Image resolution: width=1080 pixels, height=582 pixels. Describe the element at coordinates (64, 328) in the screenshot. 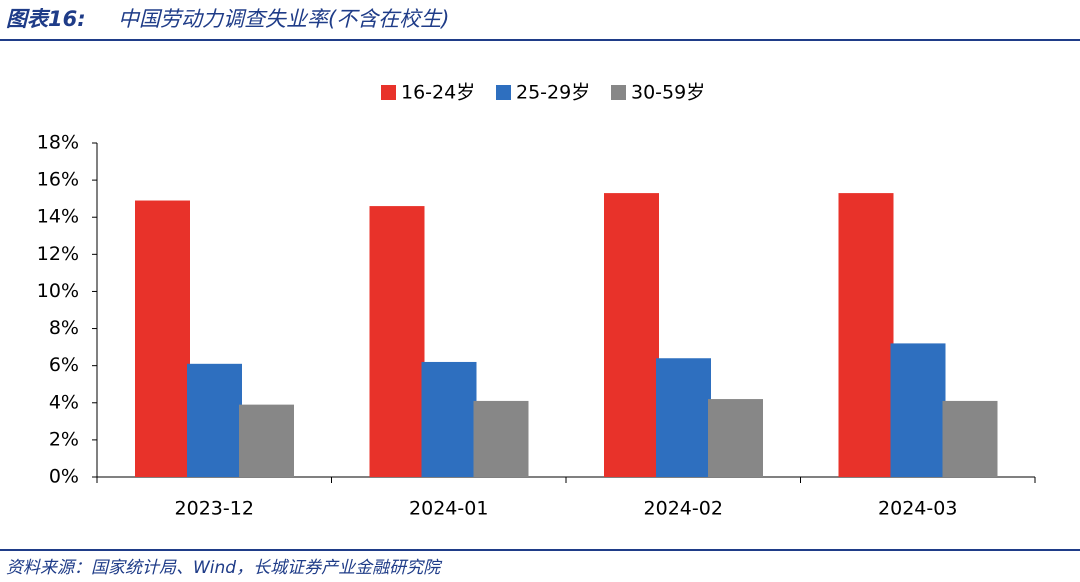

I see `y-tick-label: 8%` at that location.